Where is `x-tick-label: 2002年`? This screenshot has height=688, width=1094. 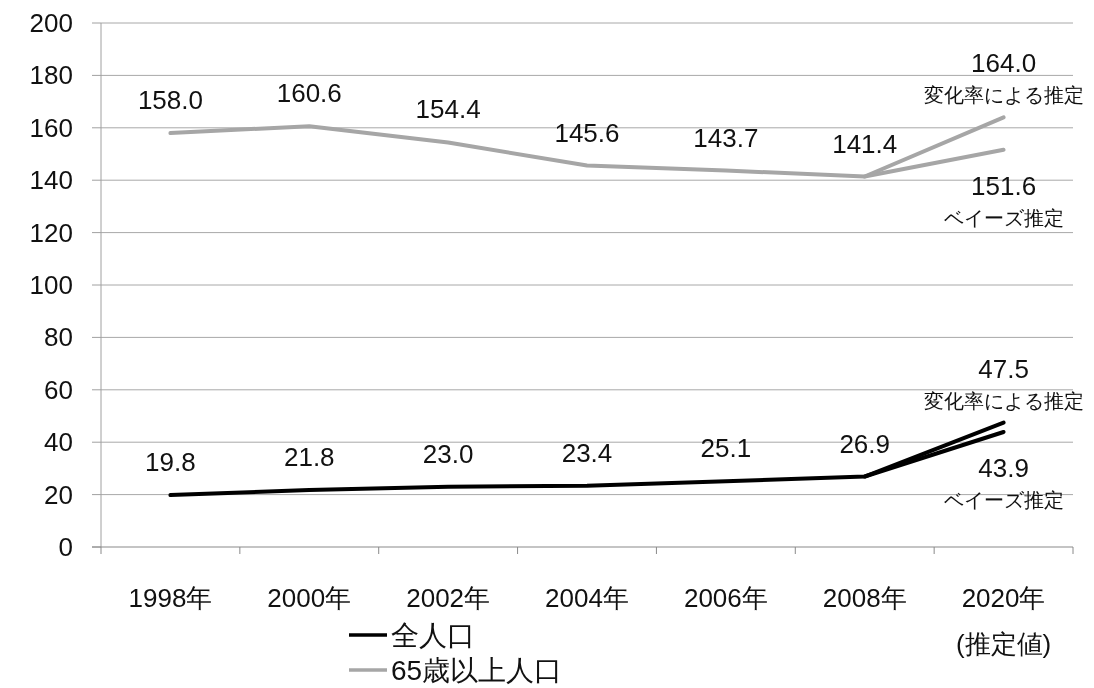
x-tick-label: 2002年 is located at coordinates (448, 598).